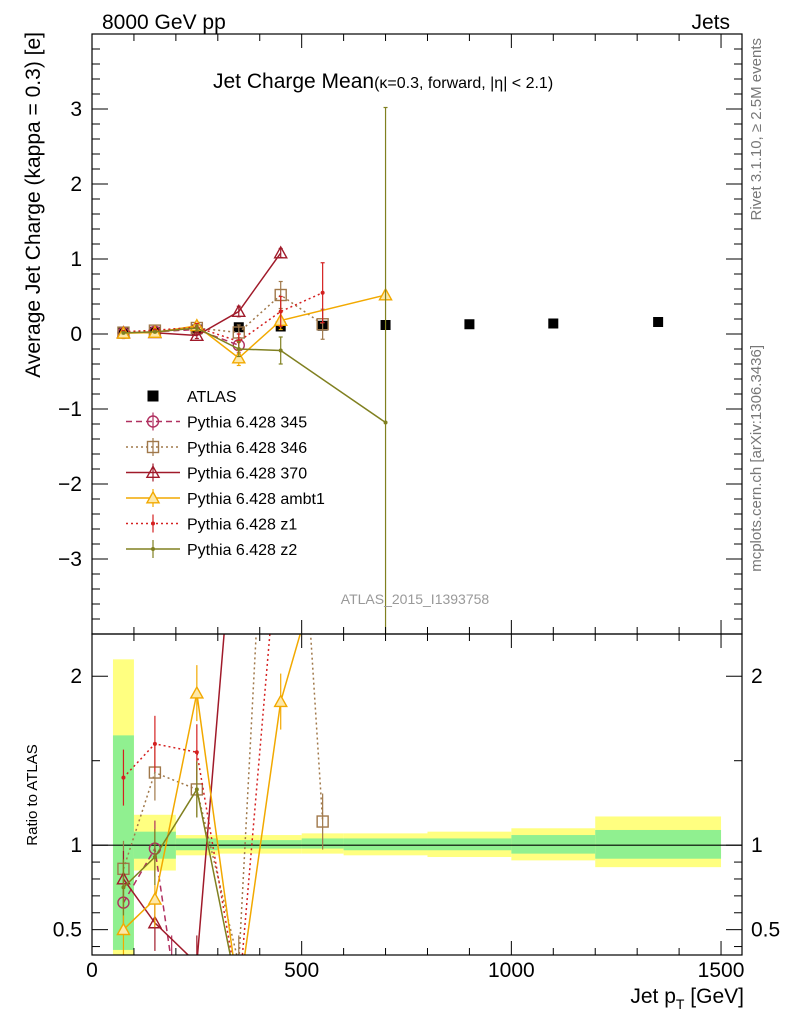  Describe the element at coordinates (67, 930) in the screenshot. I see `ratio-y-tick-label: 0.5` at that location.